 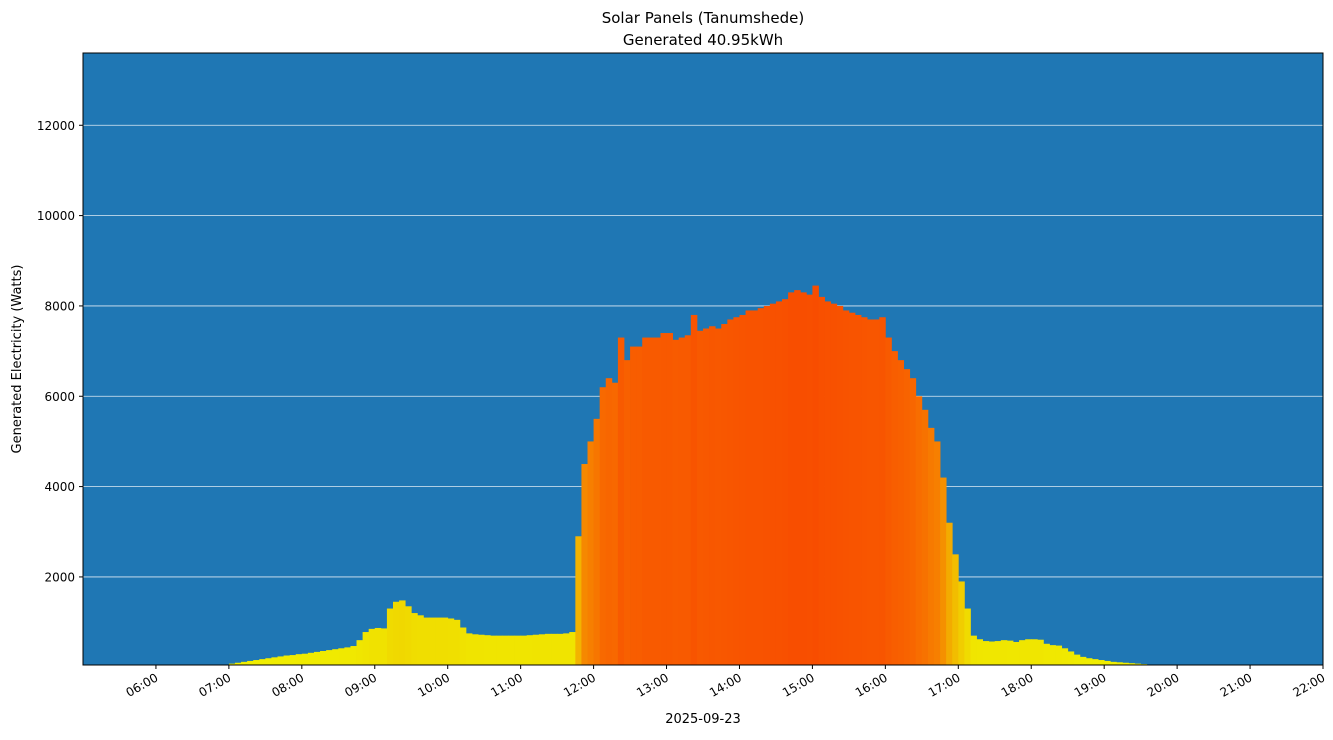 I want to click on x-axis-label: 2025-09-23, so click(x=703, y=719).